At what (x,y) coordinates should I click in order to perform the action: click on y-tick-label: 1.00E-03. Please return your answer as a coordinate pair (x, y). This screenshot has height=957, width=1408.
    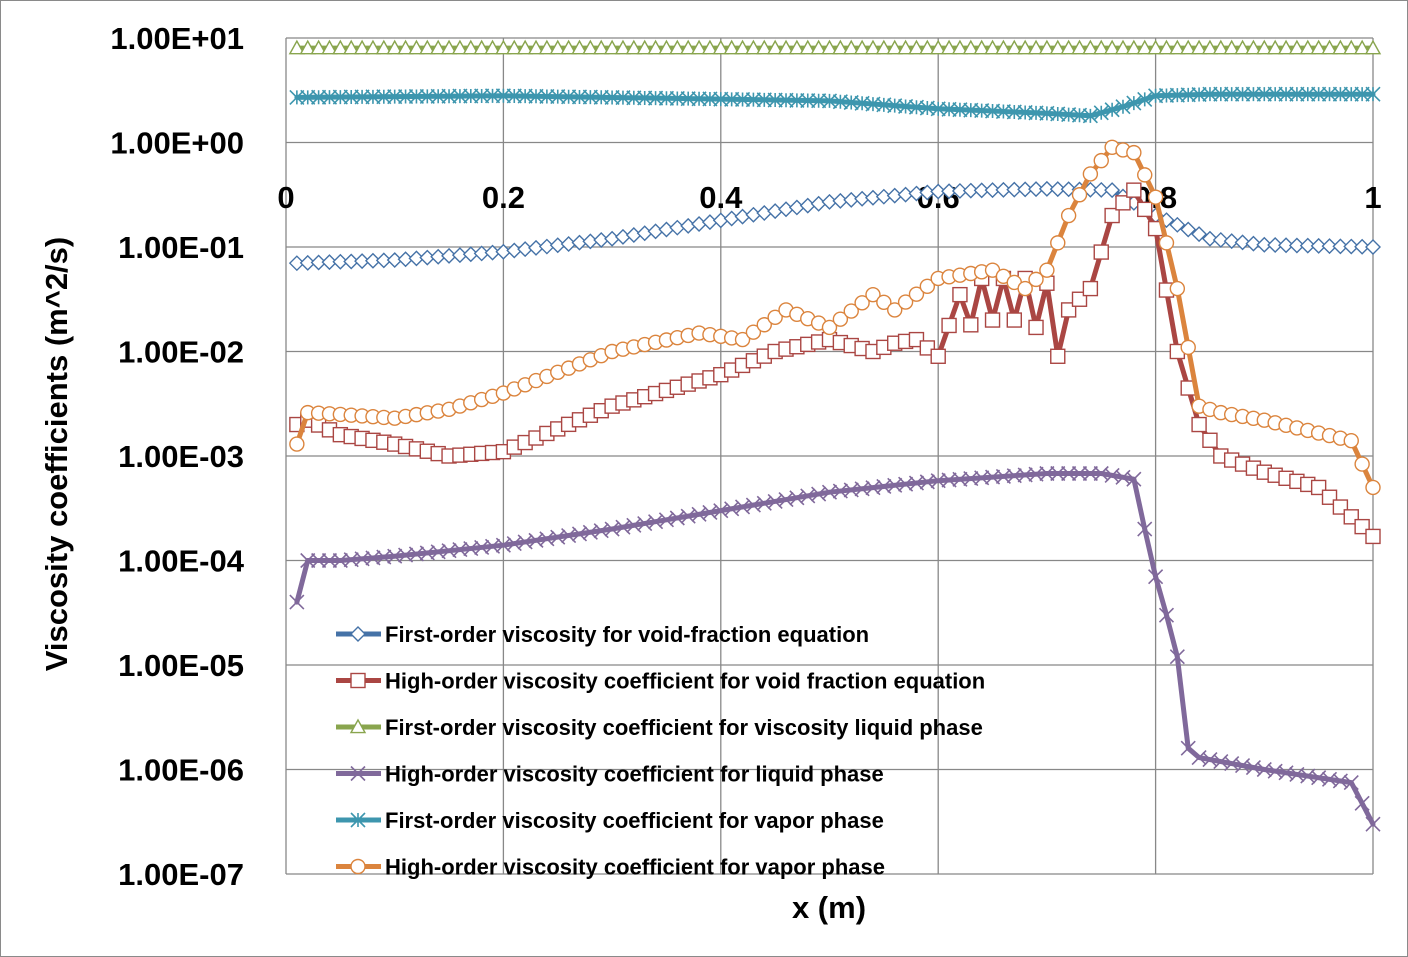
    Looking at the image, I should click on (181, 456).